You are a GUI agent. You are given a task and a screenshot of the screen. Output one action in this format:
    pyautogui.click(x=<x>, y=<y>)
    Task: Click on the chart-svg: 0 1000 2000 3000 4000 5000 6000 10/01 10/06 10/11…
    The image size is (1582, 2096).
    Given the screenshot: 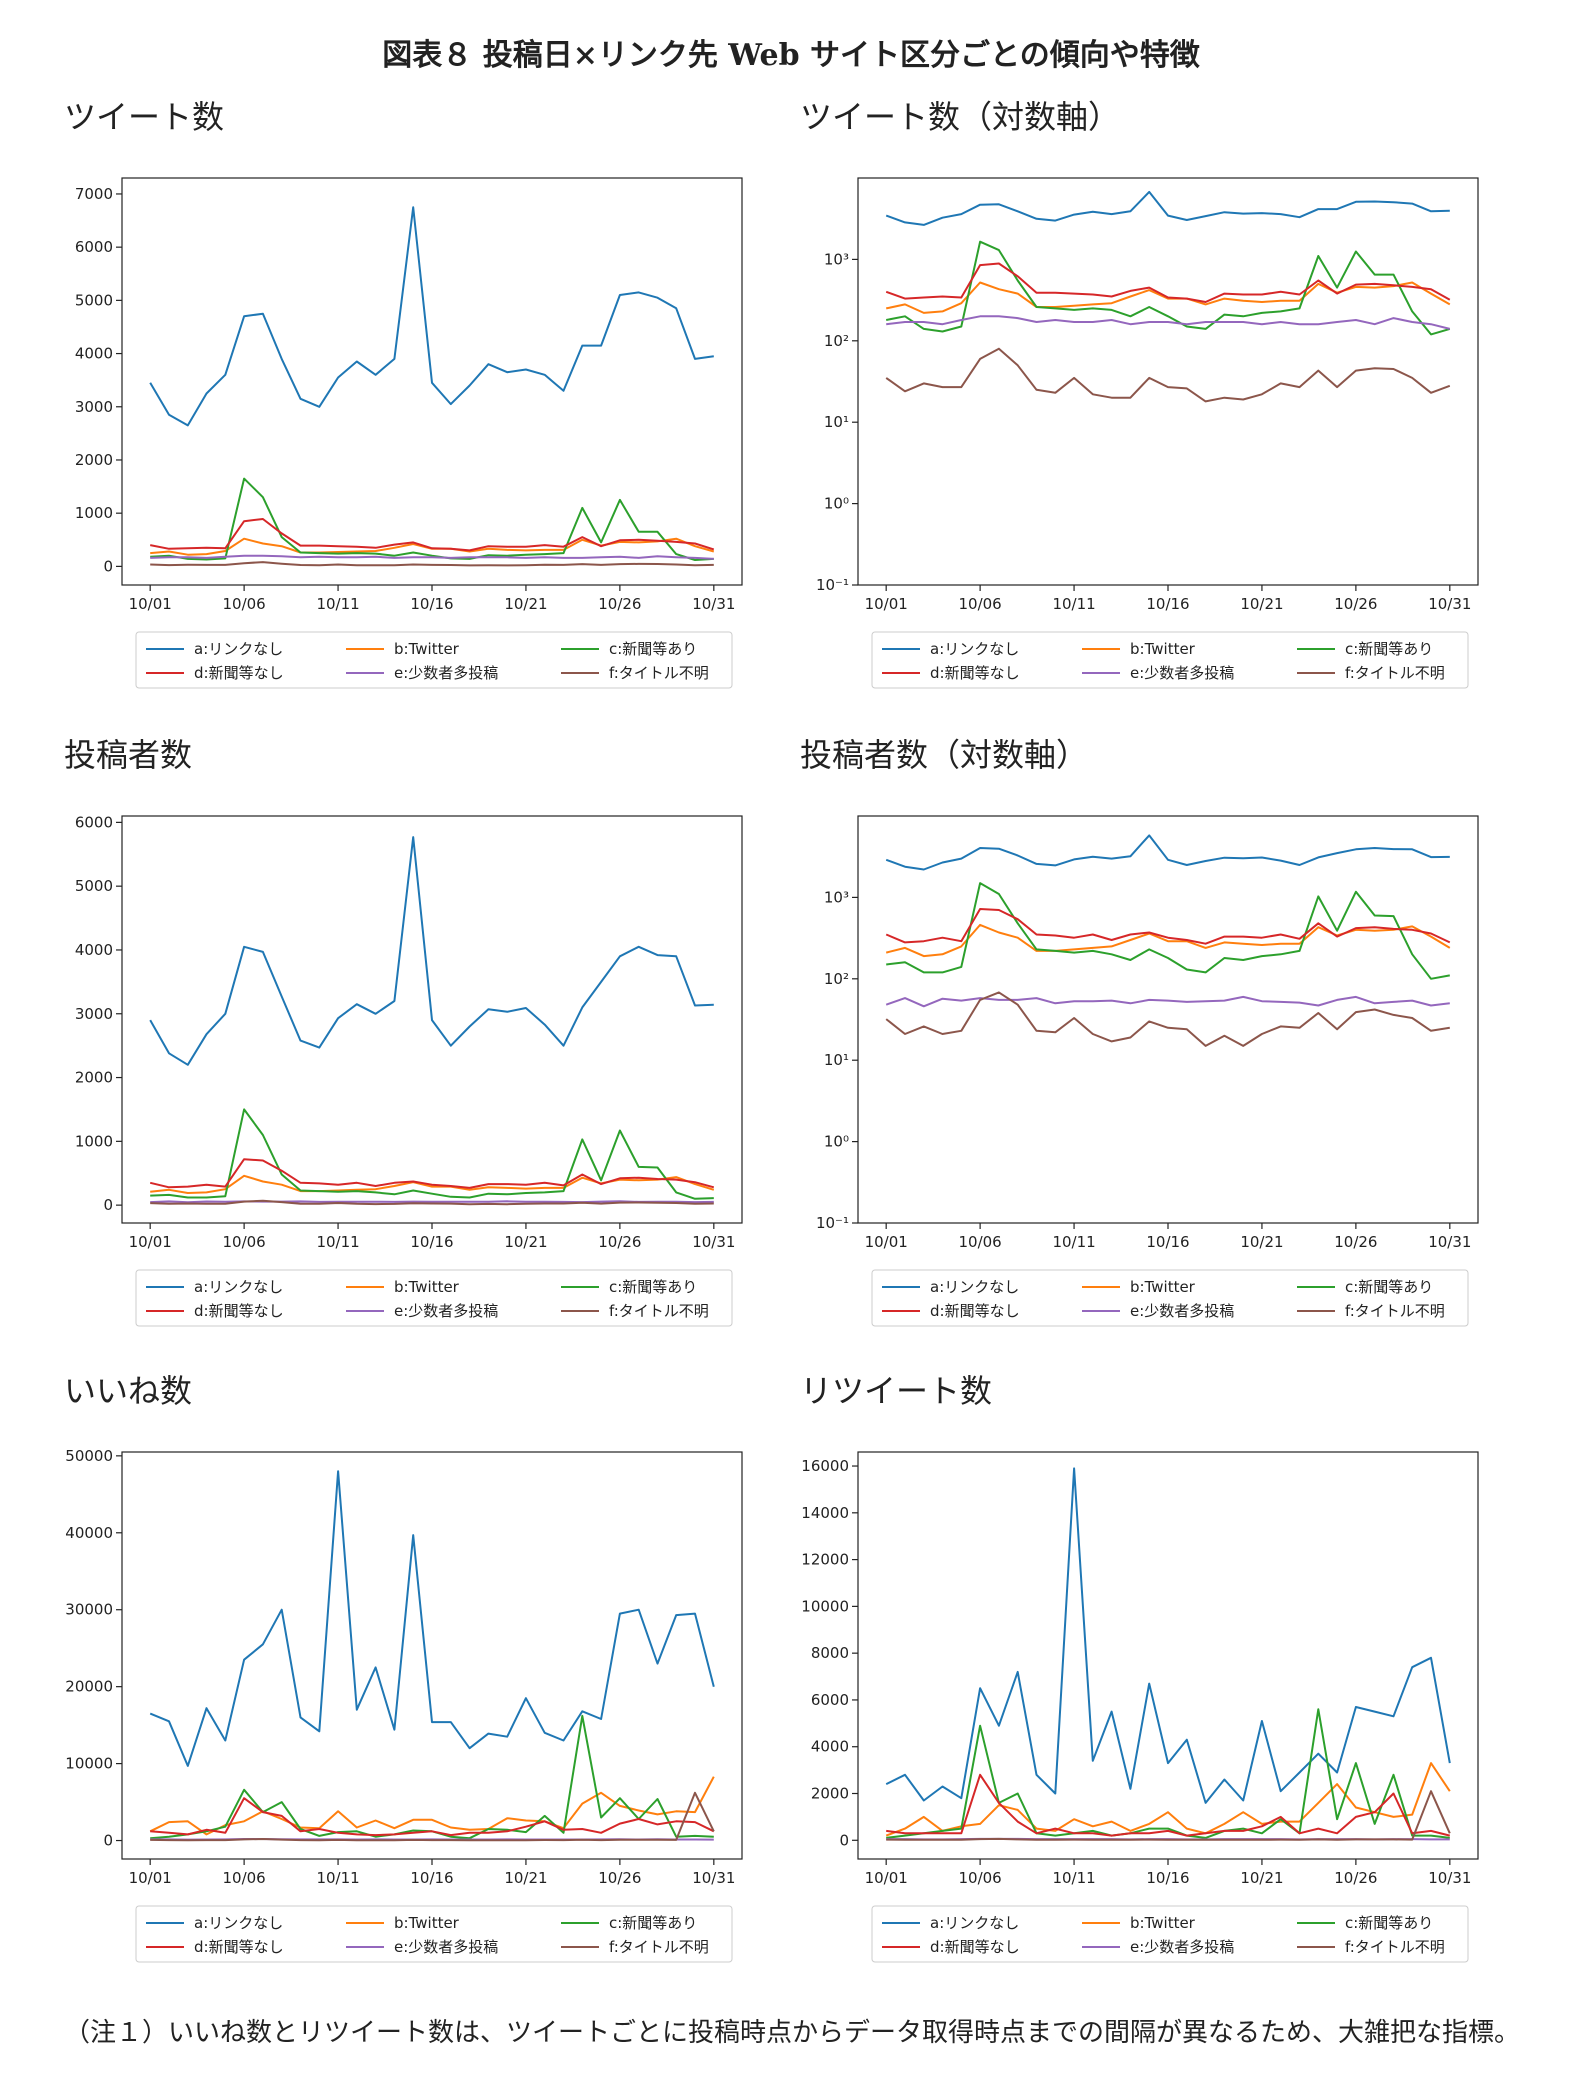 What is the action you would take?
    pyautogui.click(x=409, y=1070)
    